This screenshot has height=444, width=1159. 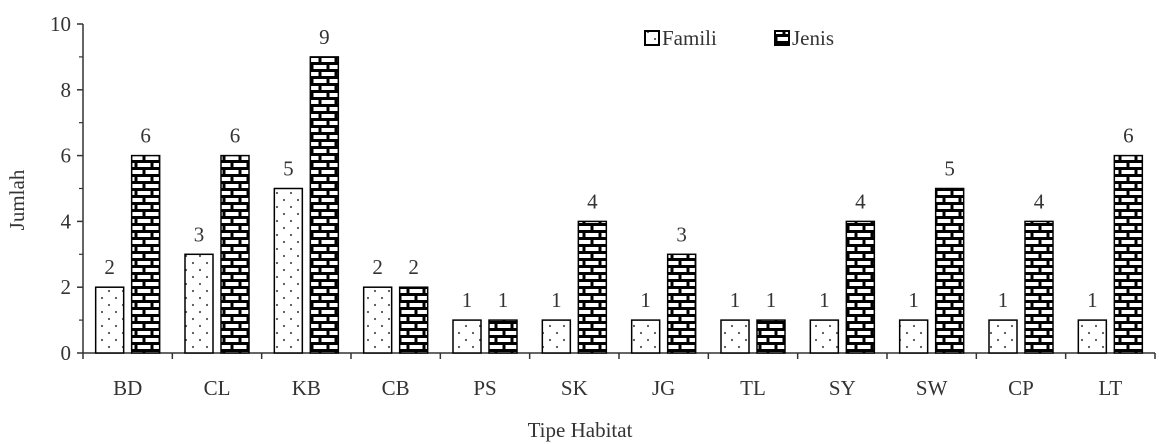 I want to click on x-tick-label: CP, so click(x=1021, y=388).